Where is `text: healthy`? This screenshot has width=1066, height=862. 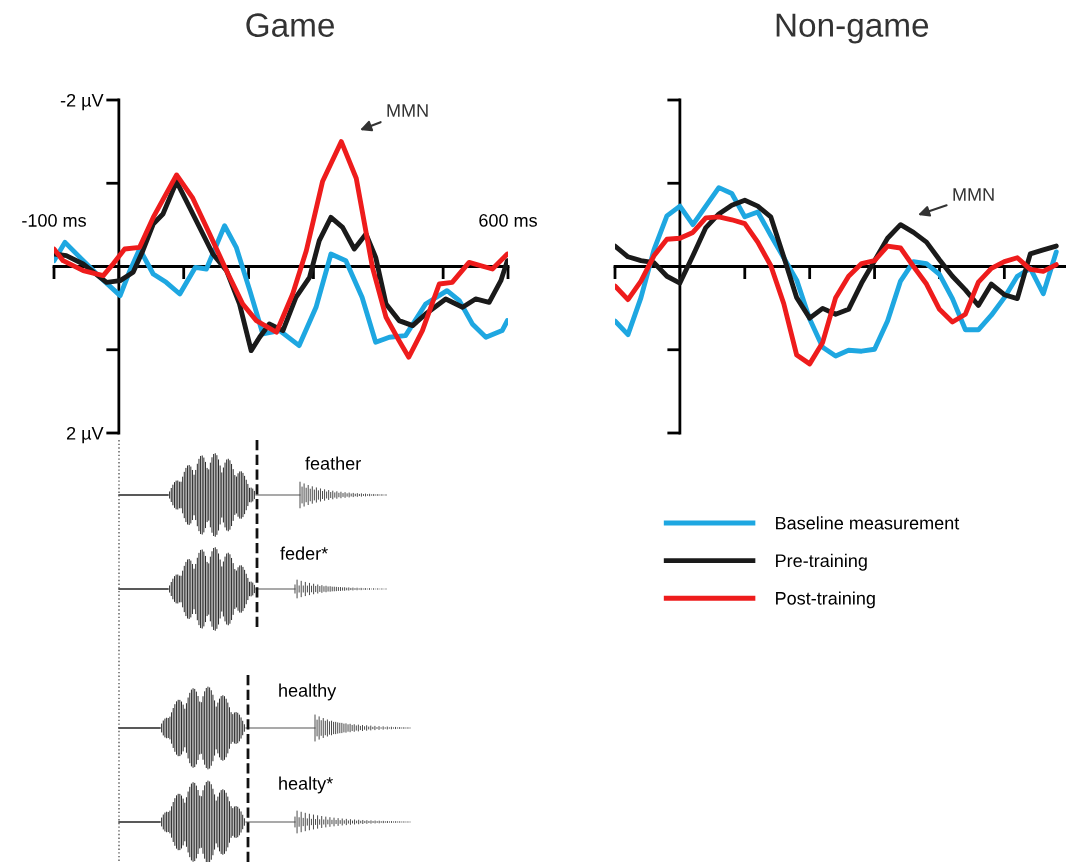 text: healthy is located at coordinates (308, 692).